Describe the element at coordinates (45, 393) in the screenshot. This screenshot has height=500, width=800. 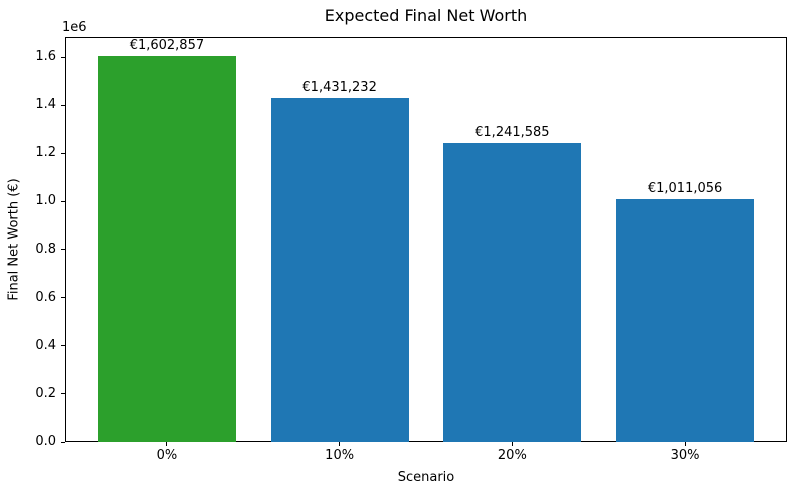
I see `y-tick-label: 0.2` at that location.